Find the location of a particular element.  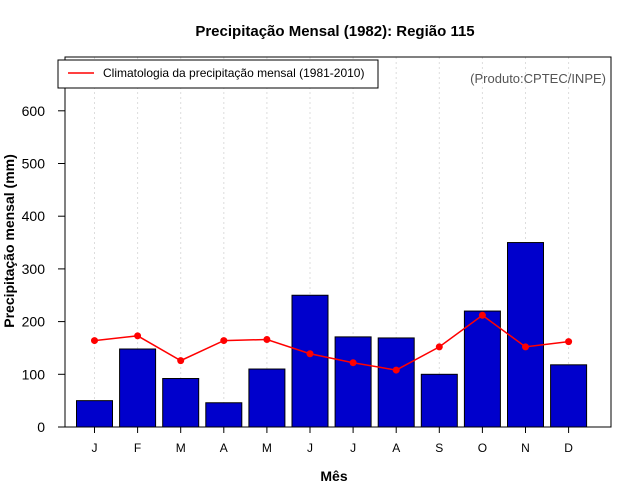

y-axis-label: Precipitação mensal (mm) is located at coordinates (9, 241).